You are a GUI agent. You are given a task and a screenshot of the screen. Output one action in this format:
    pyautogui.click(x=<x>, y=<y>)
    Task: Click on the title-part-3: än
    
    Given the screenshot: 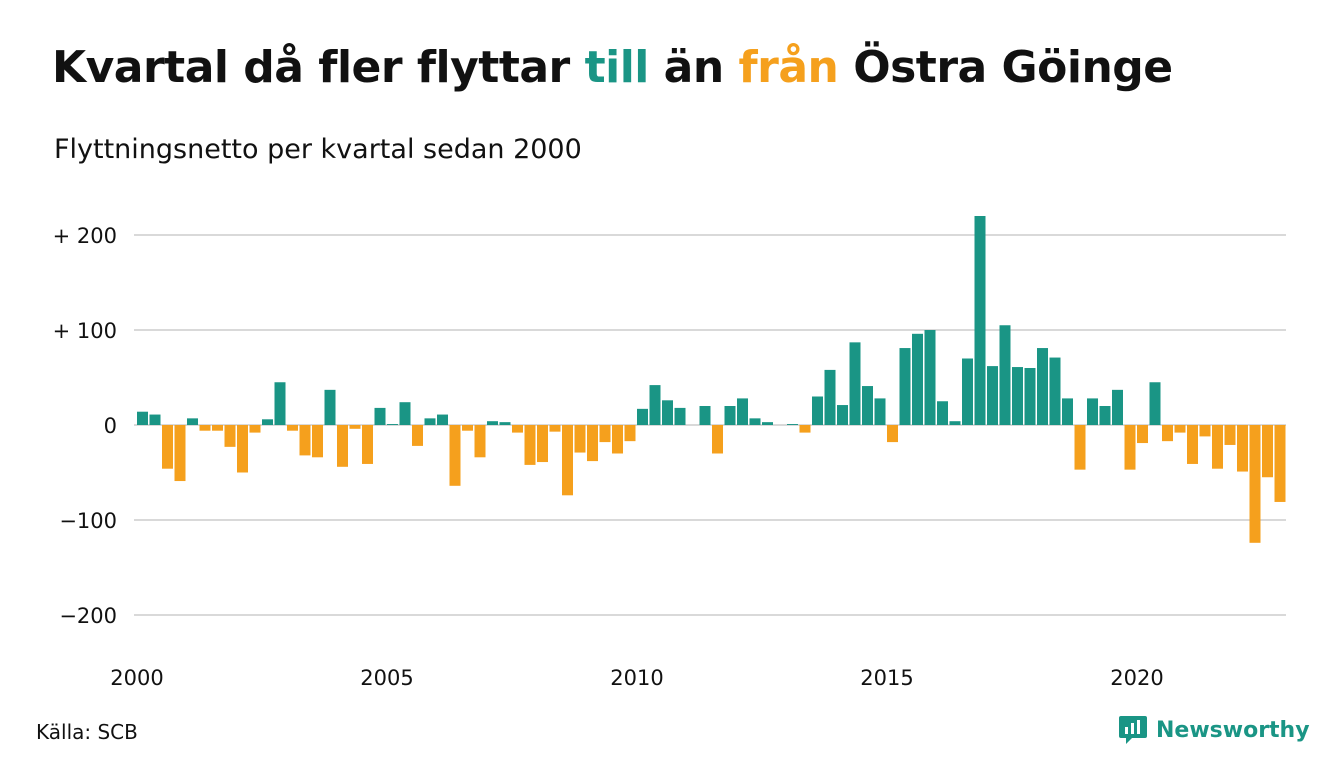 What is the action you would take?
    pyautogui.click(x=693, y=67)
    